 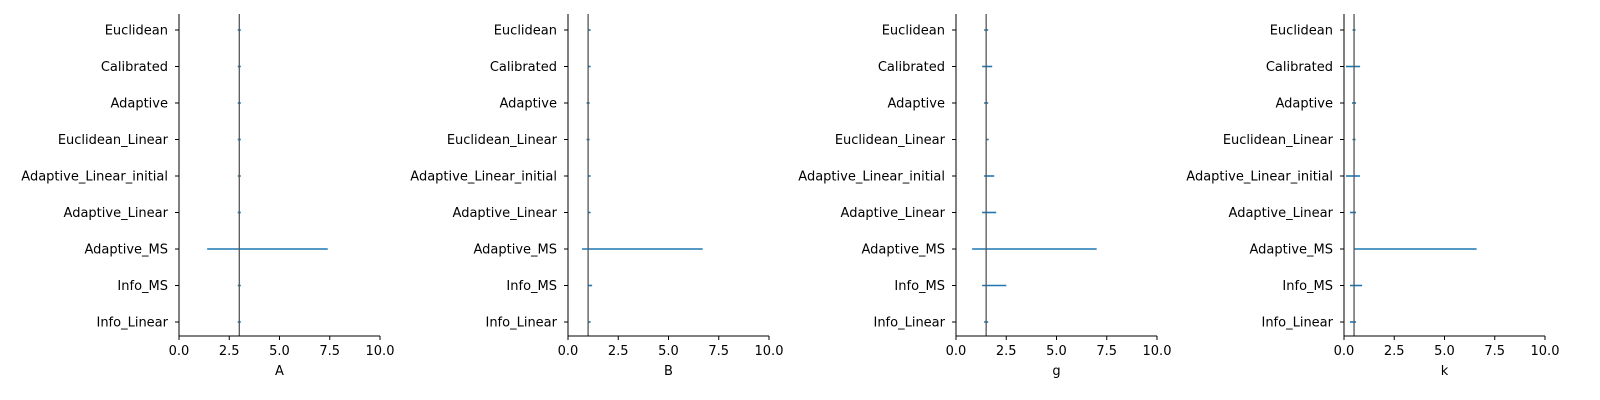 What do you see at coordinates (1445, 371) in the screenshot?
I see `x-axis-label: k` at bounding box center [1445, 371].